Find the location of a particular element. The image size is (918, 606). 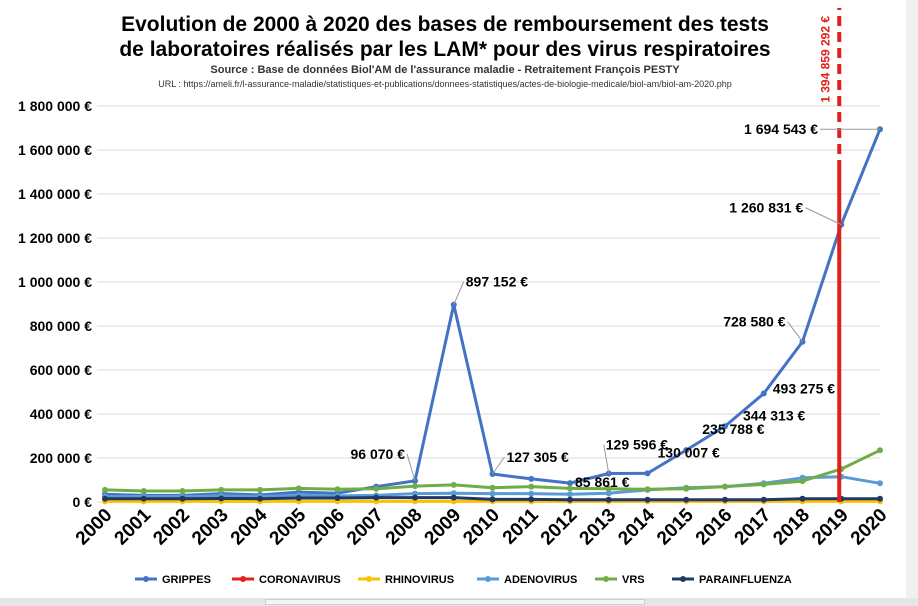

x-tick-label: 2018 is located at coordinates (791, 527).